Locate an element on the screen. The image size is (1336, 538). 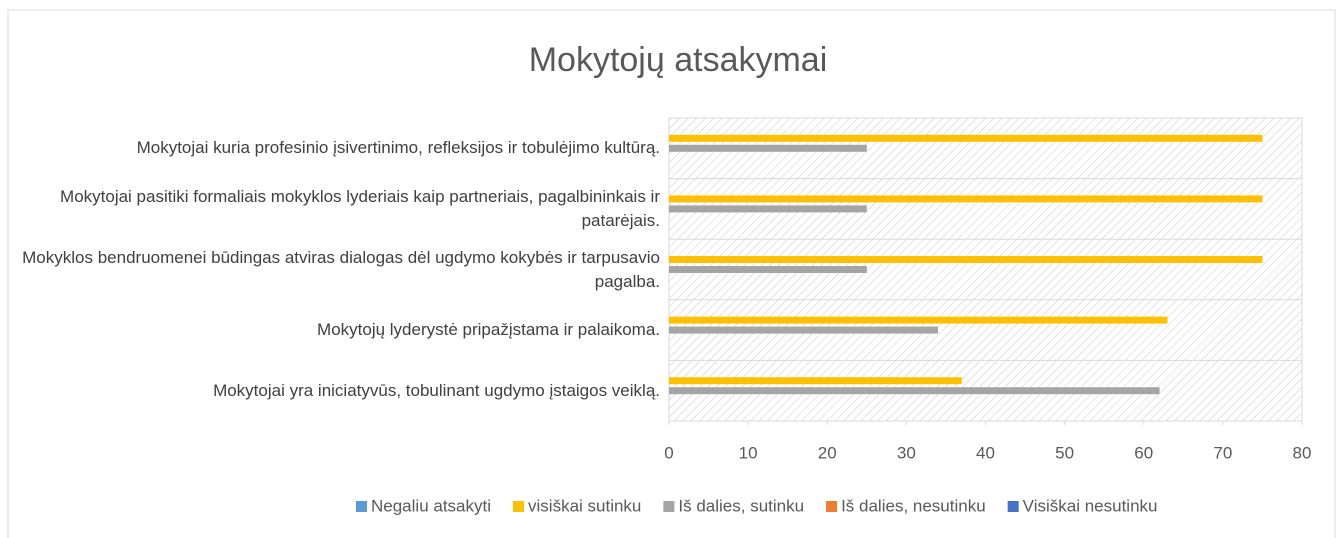
chart-title: Mokytojų atsakymai is located at coordinates (678, 60).